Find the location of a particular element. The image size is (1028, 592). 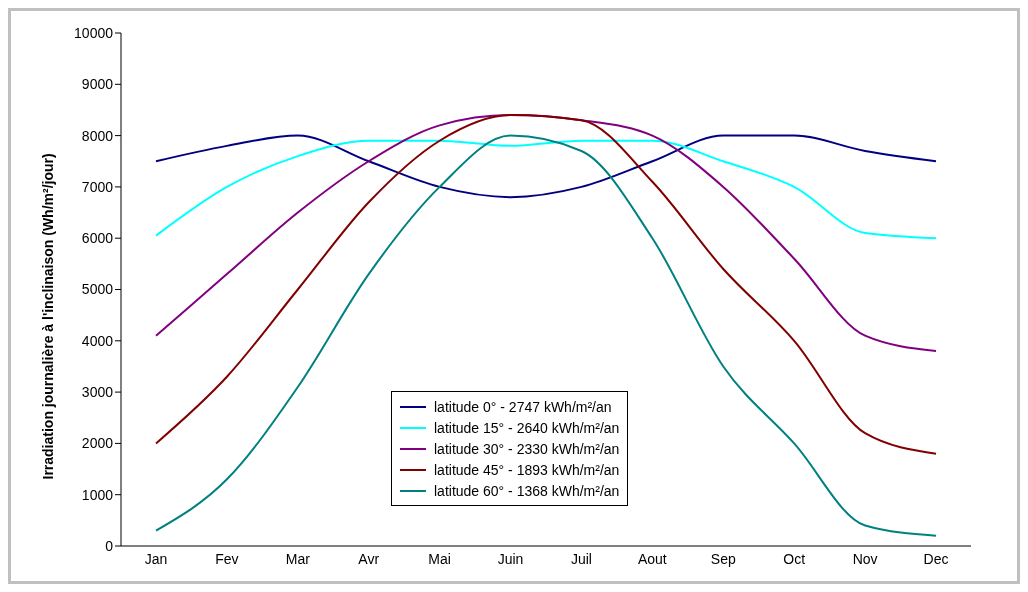

y-tick-label: 9000 is located at coordinates (97, 84).